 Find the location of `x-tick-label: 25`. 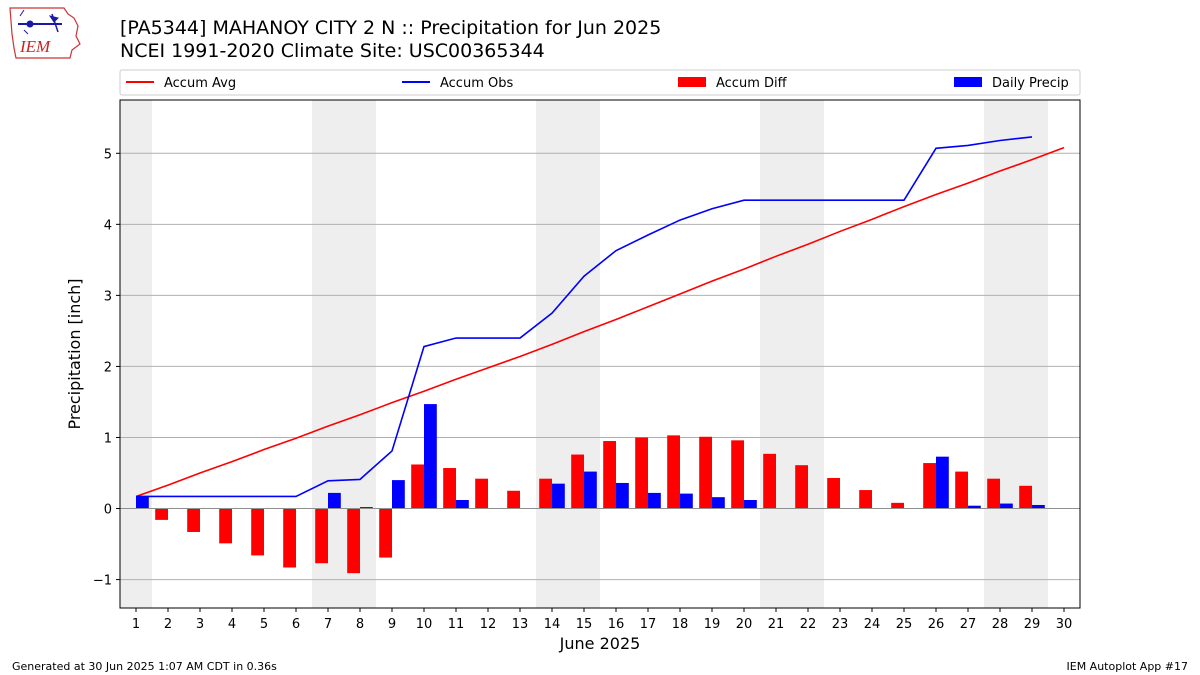

x-tick-label: 25 is located at coordinates (904, 624).